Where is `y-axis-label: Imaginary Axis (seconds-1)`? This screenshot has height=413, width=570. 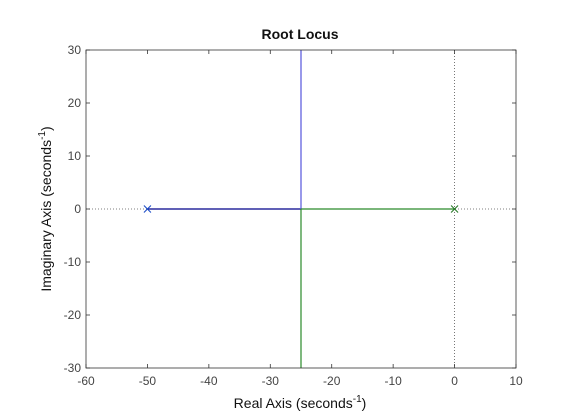 y-axis-label: Imaginary Axis (seconds-1) is located at coordinates (45, 208).